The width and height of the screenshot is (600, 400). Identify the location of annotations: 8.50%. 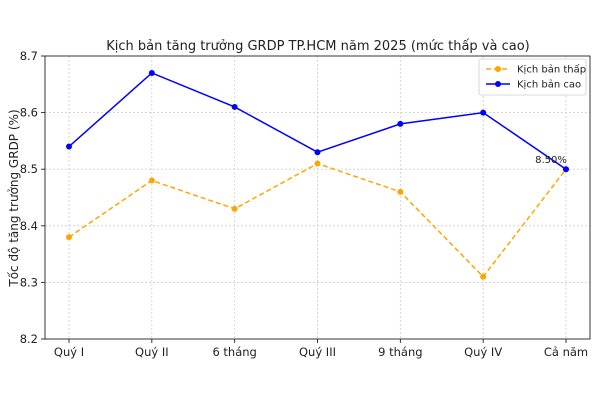
(551, 160).